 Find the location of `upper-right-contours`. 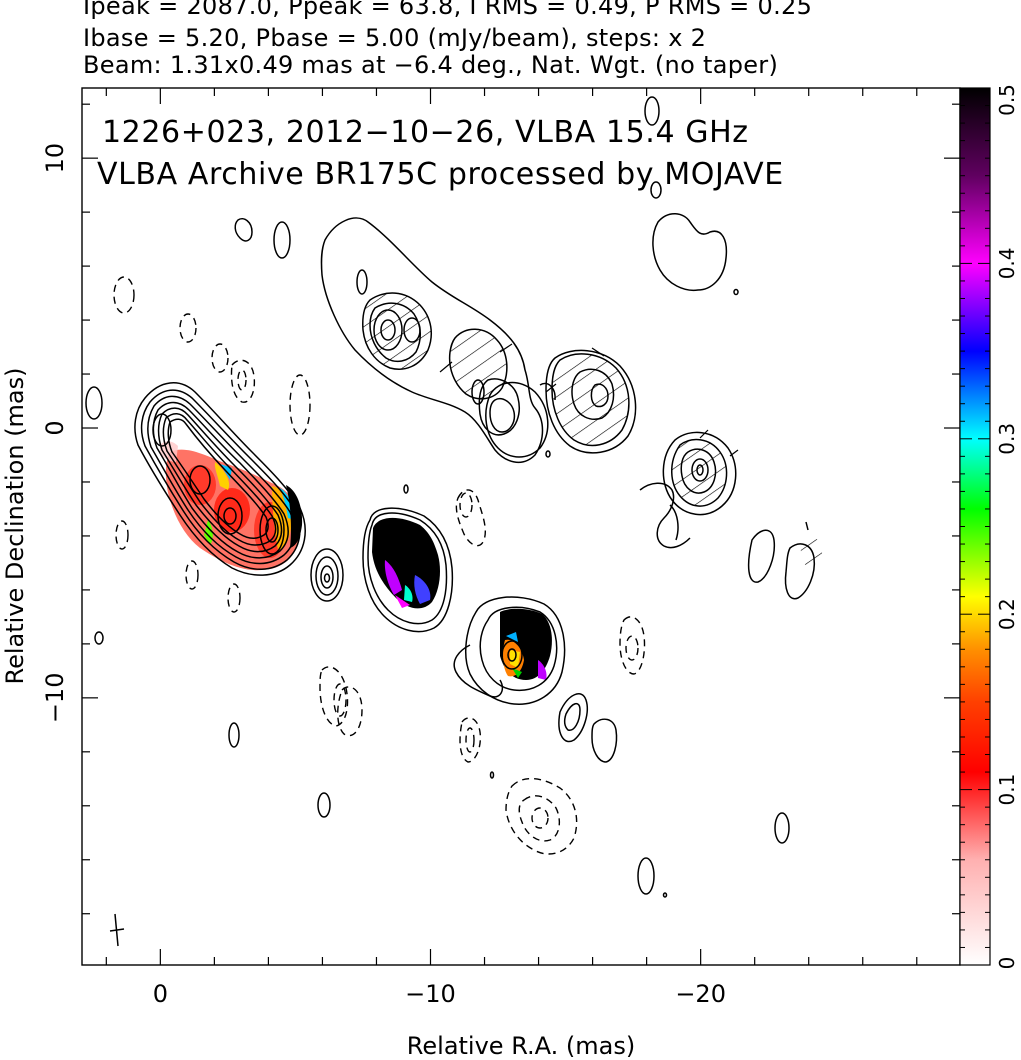

upper-right-contours is located at coordinates (691, 196).